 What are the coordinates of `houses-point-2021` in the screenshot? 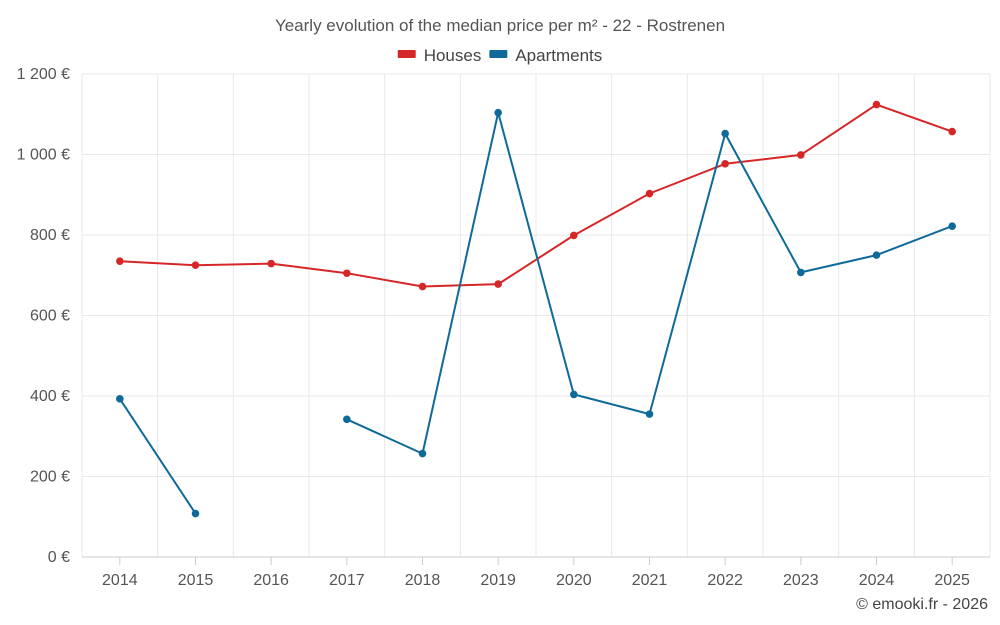 It's located at (649, 193).